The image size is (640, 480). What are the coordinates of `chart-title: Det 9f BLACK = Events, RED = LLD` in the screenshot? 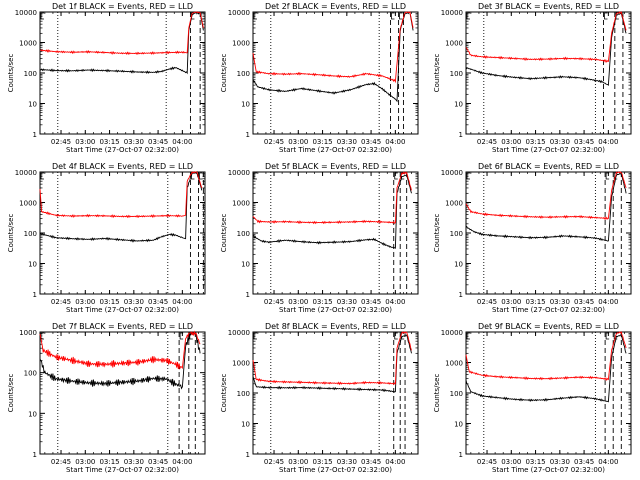 It's located at (548, 326).